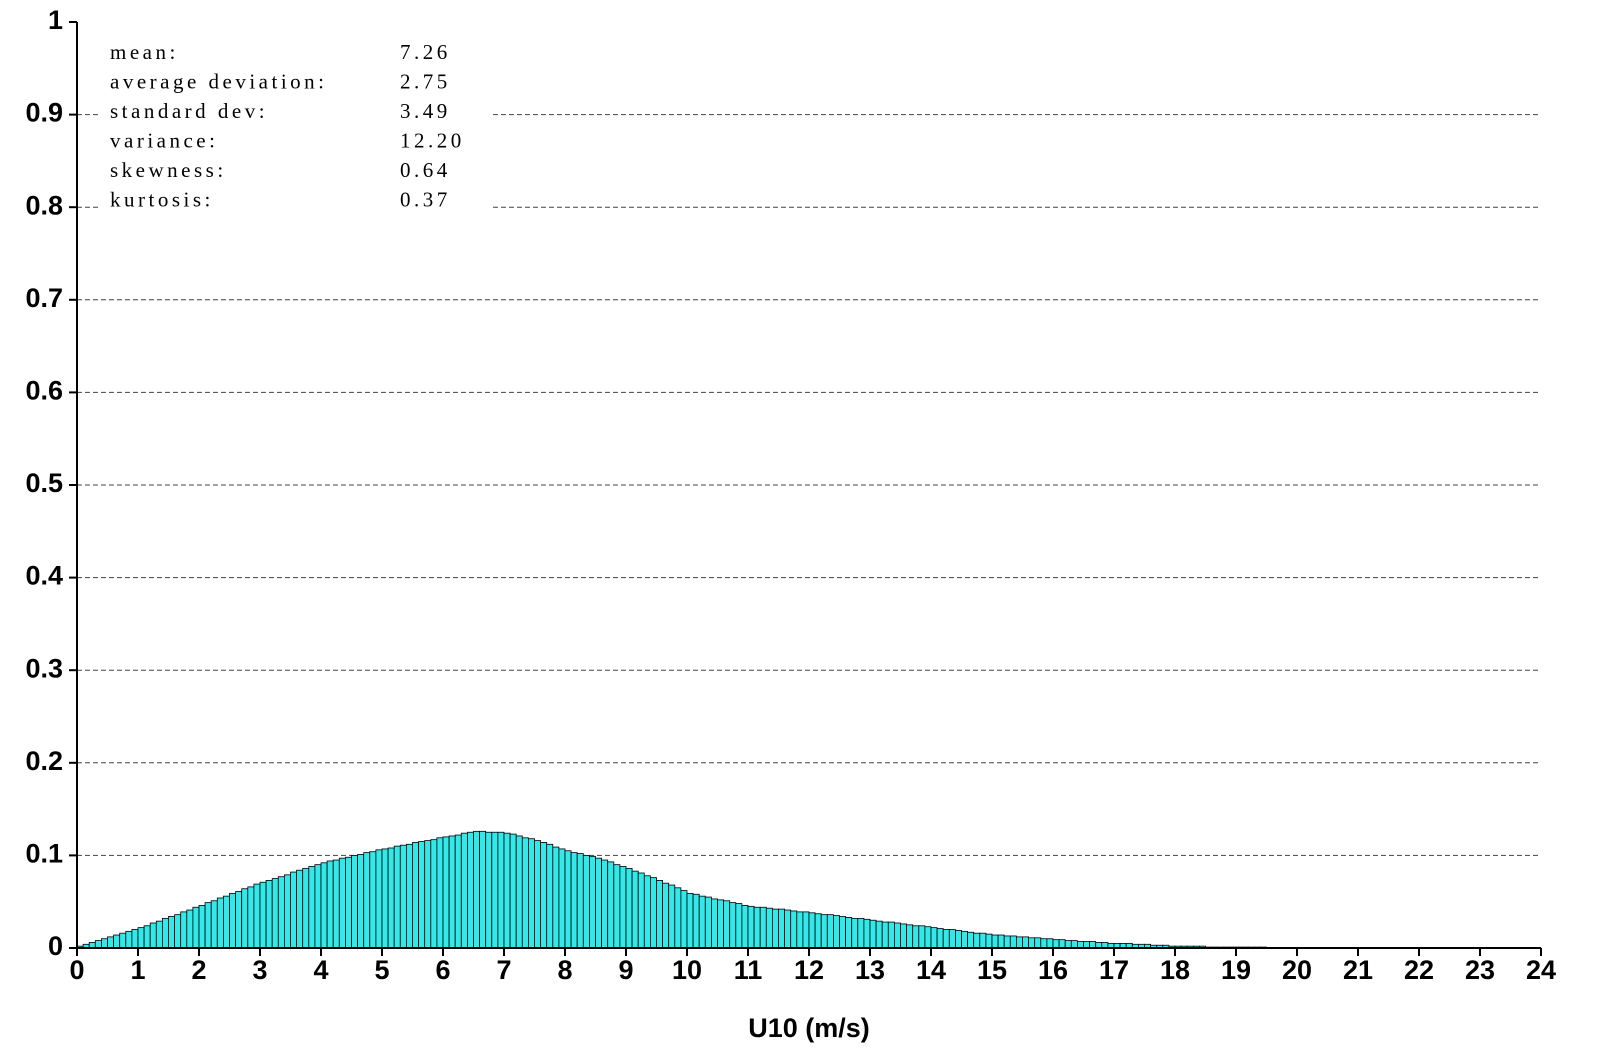 The height and width of the screenshot is (1052, 1603). I want to click on x-tick-label: 14, so click(931, 970).